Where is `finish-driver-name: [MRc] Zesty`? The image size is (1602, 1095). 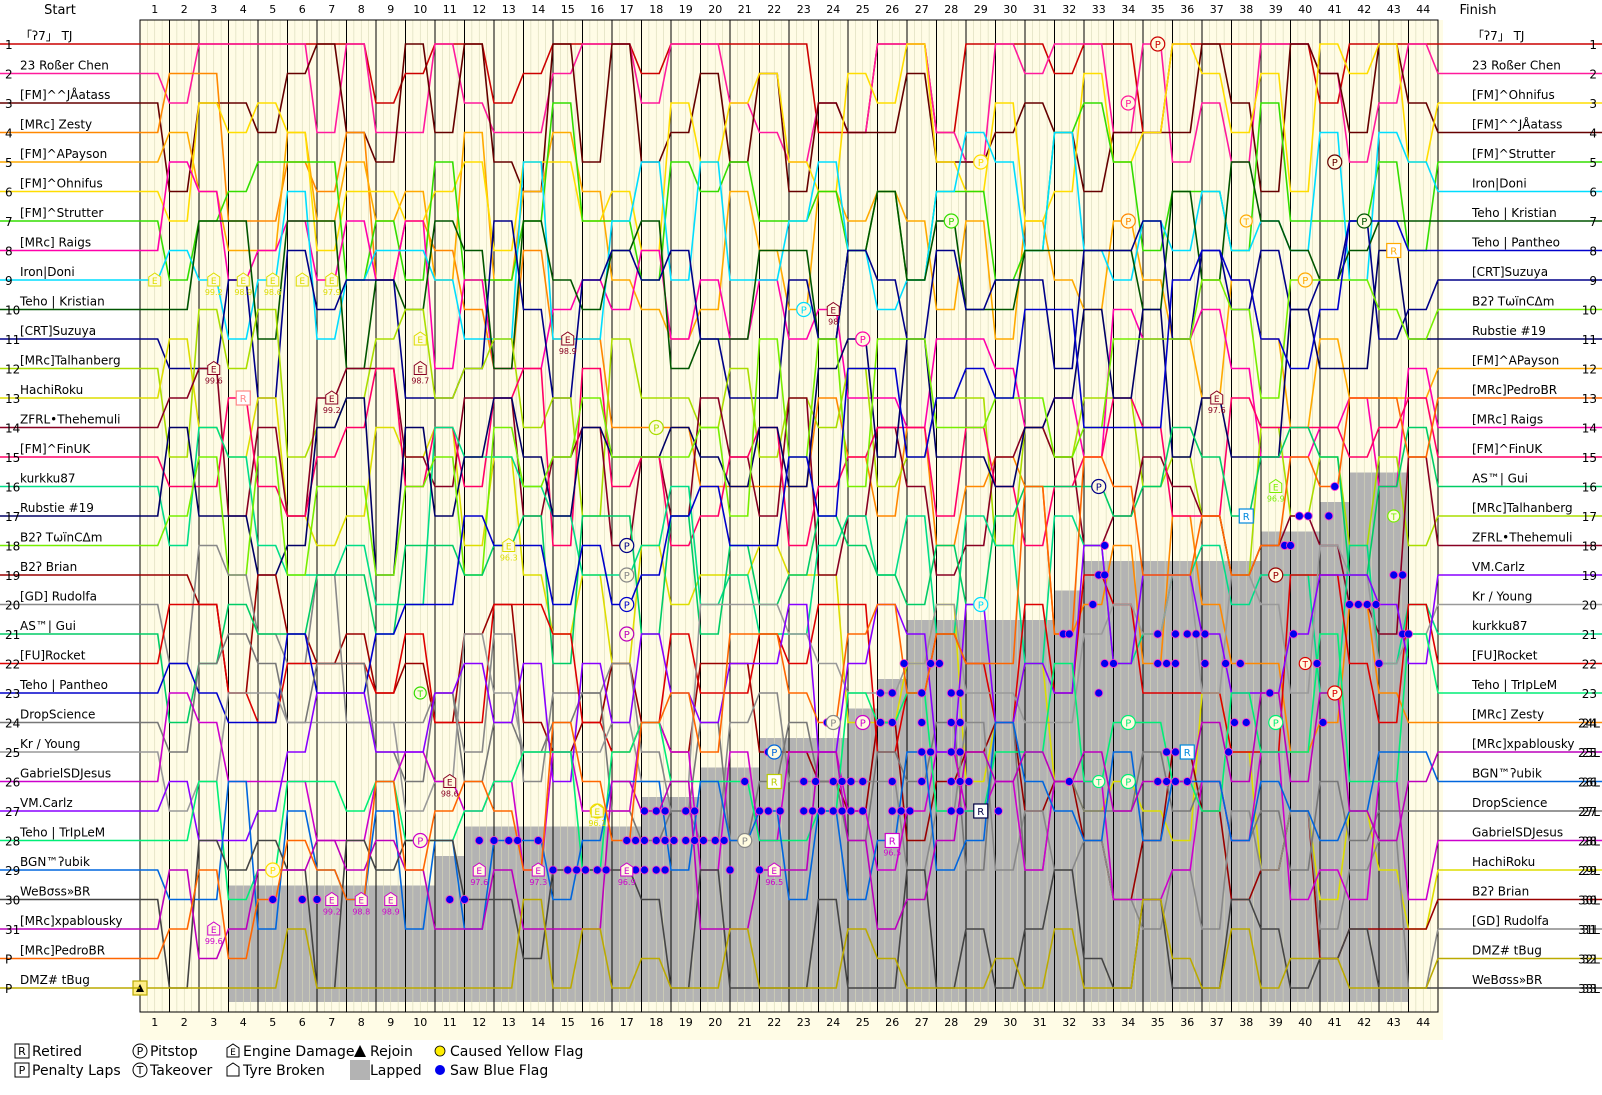
finish-driver-name: [MRc] Zesty is located at coordinates (1508, 715).